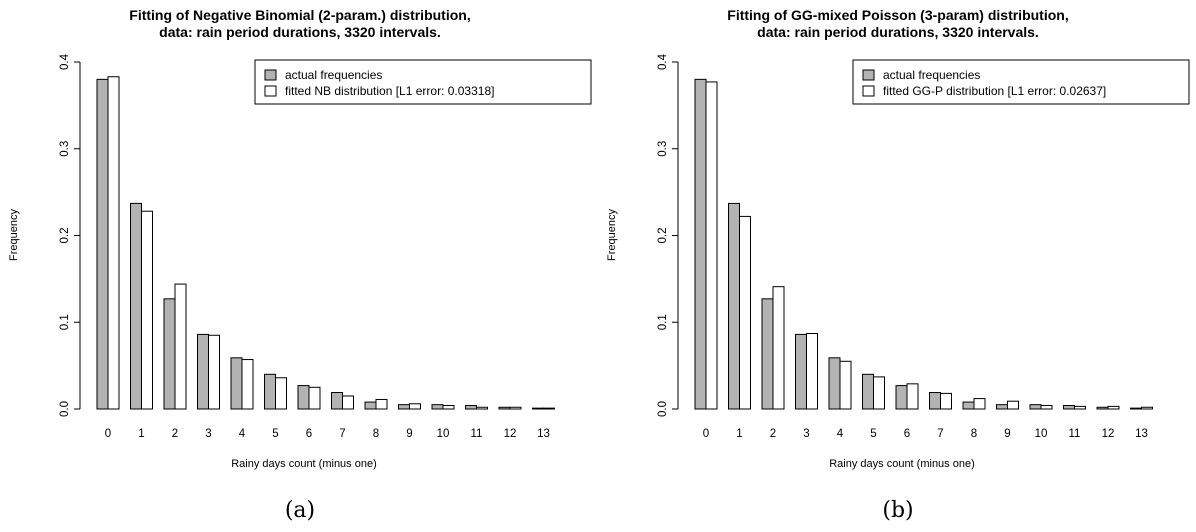  I want to click on y-tick-label: 0.3, so click(663, 149).